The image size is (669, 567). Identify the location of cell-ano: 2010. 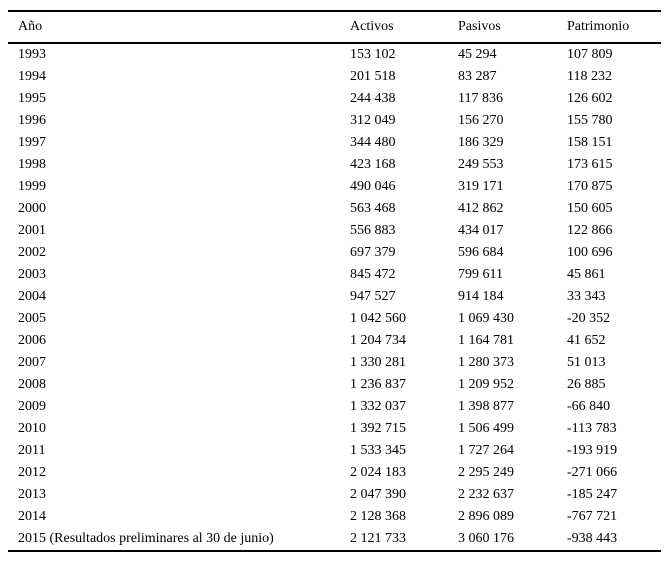
(32, 428).